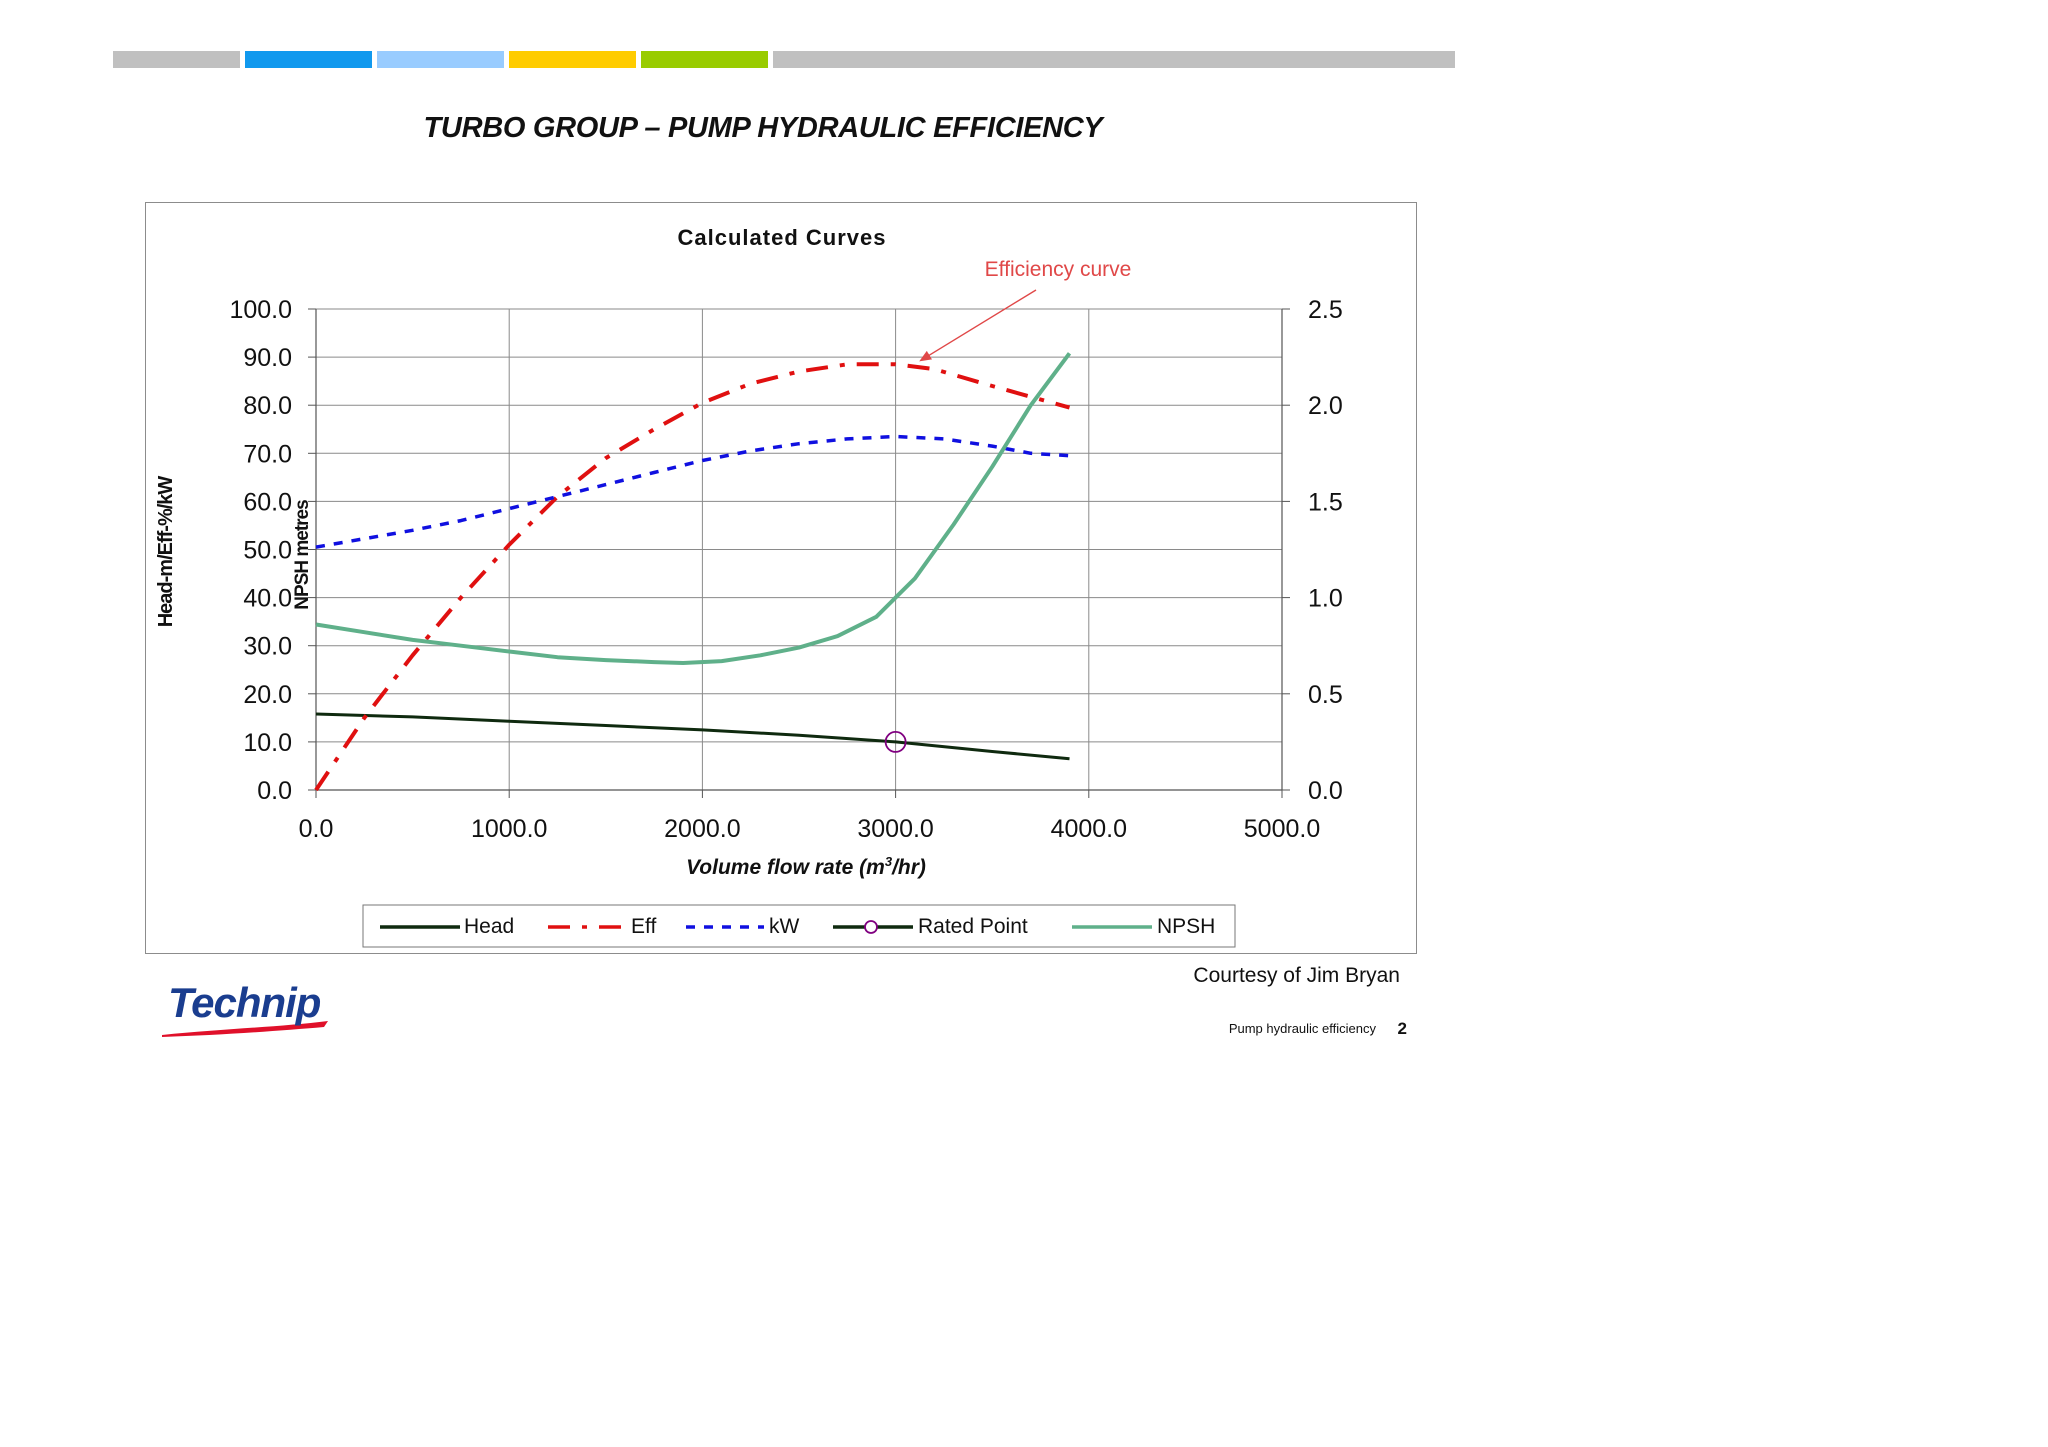 The image size is (2048, 1447). What do you see at coordinates (316, 829) in the screenshot?
I see `x-tick-label: 0.0` at bounding box center [316, 829].